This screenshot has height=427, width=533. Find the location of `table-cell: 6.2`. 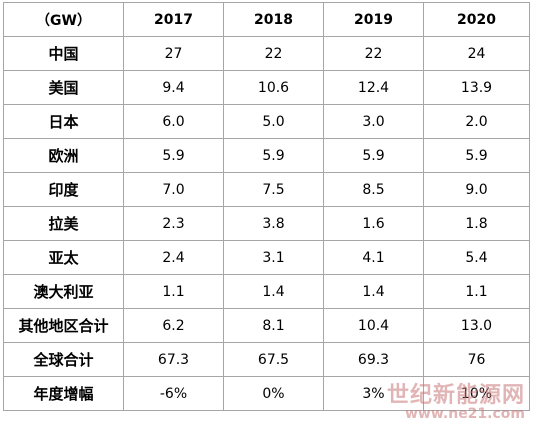

table-cell: 6.2 is located at coordinates (173, 325).